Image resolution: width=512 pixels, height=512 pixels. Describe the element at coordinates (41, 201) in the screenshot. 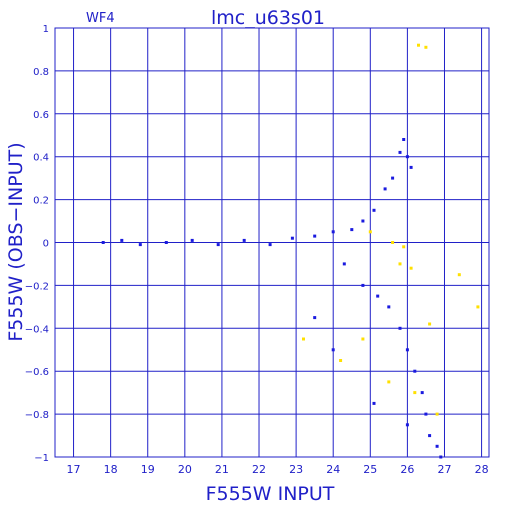

I see `y-tick-label: 0.2` at that location.